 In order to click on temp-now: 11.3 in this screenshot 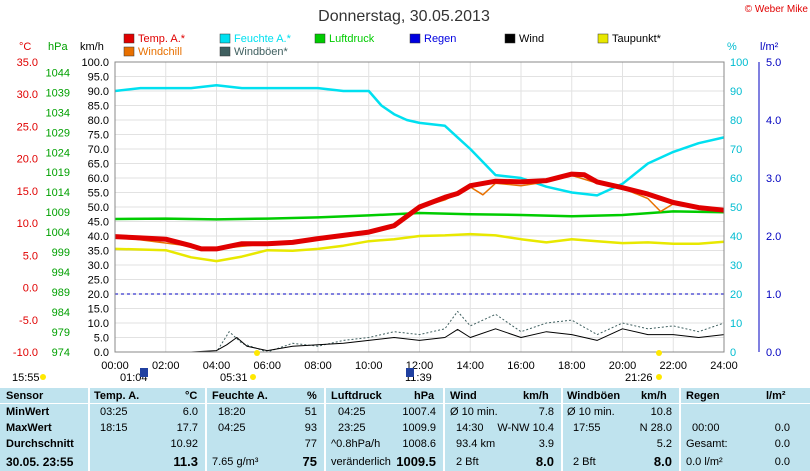, I will do `click(185, 461)`.